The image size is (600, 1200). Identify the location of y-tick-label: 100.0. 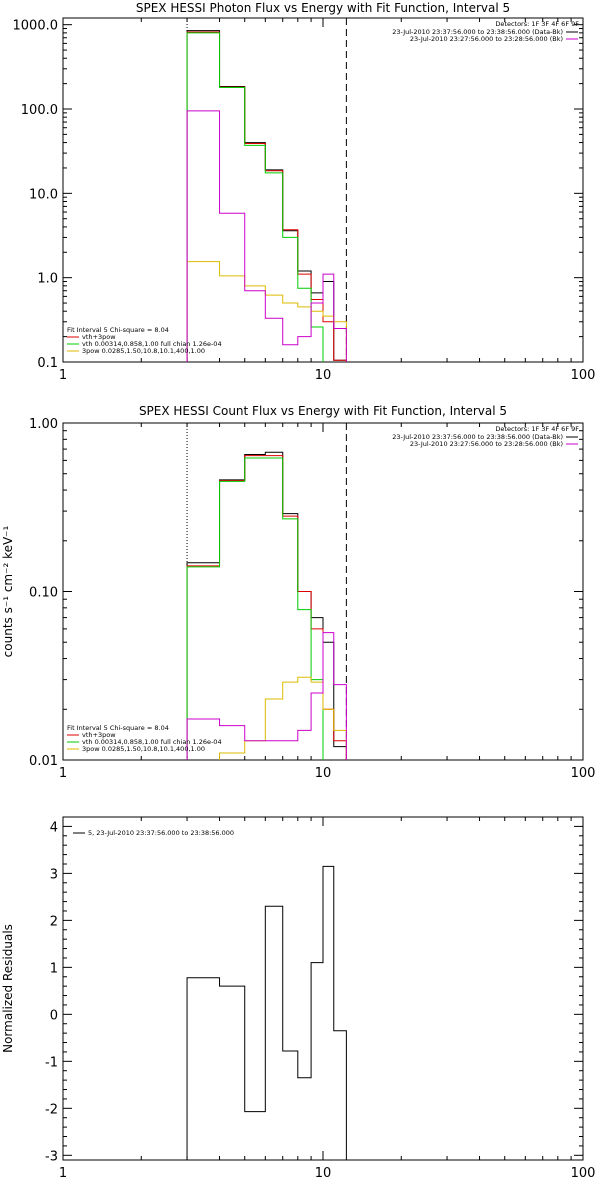
(39, 110).